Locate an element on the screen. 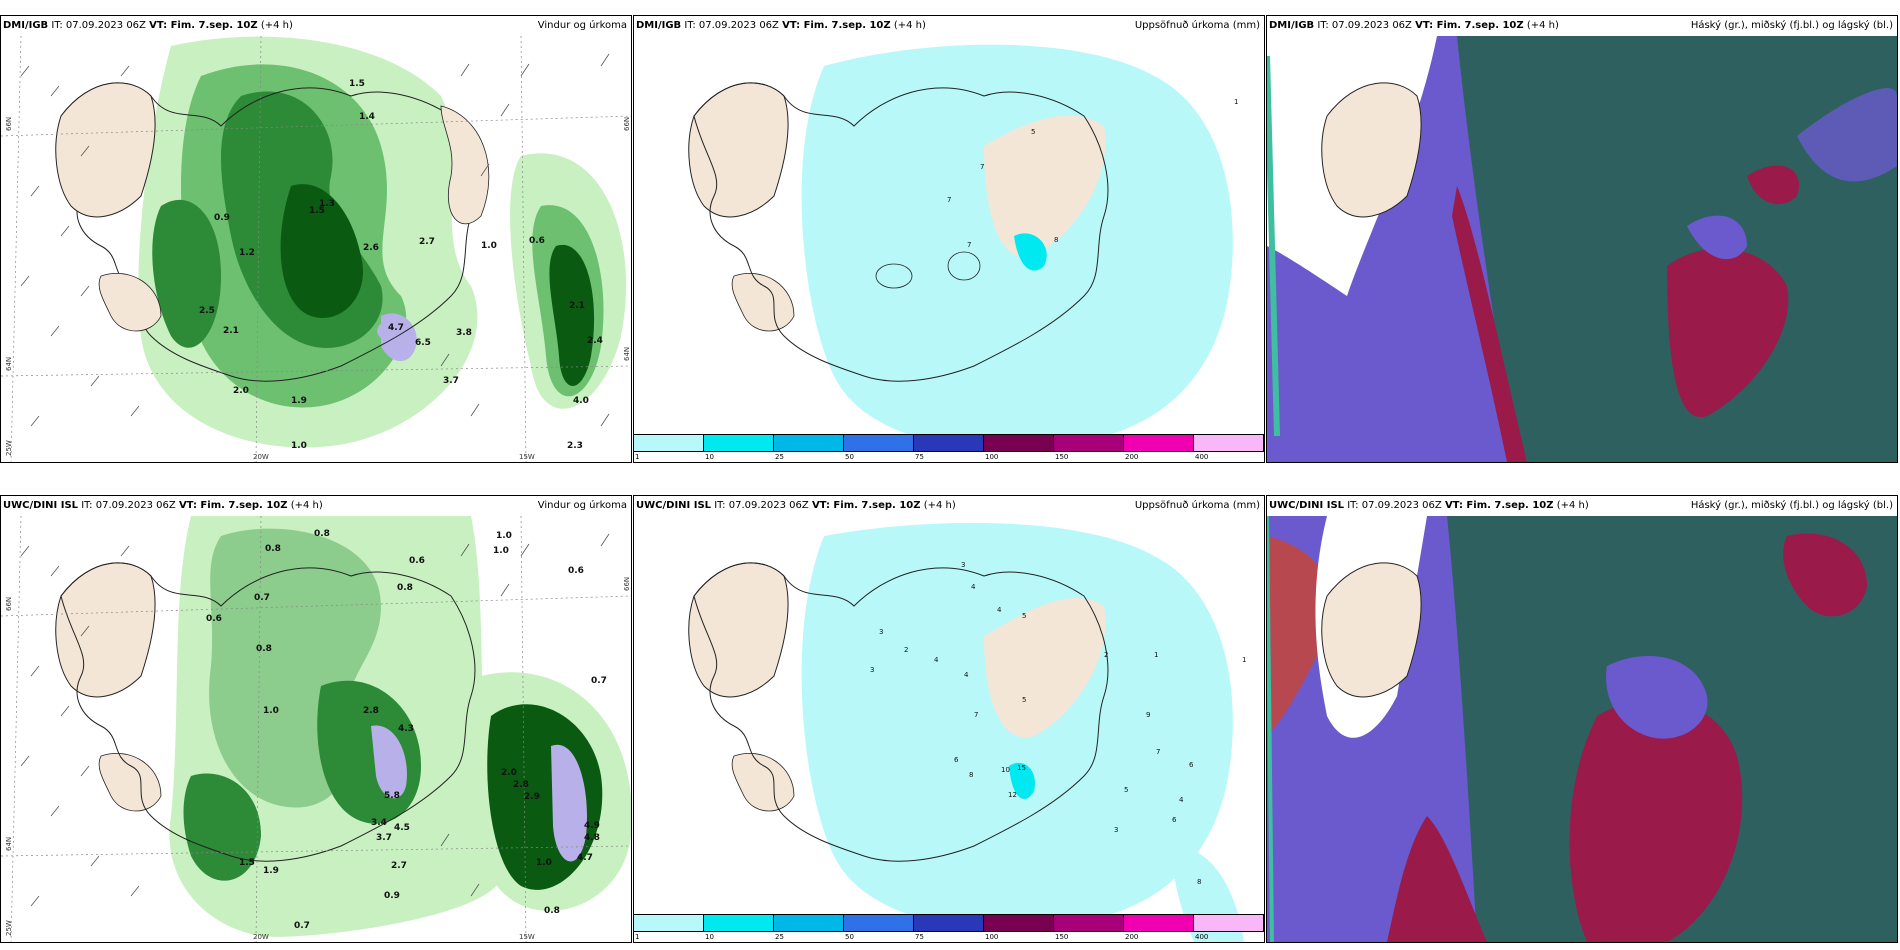 This screenshot has height=950, width=1900. accum-value: 15 is located at coordinates (1021, 768).